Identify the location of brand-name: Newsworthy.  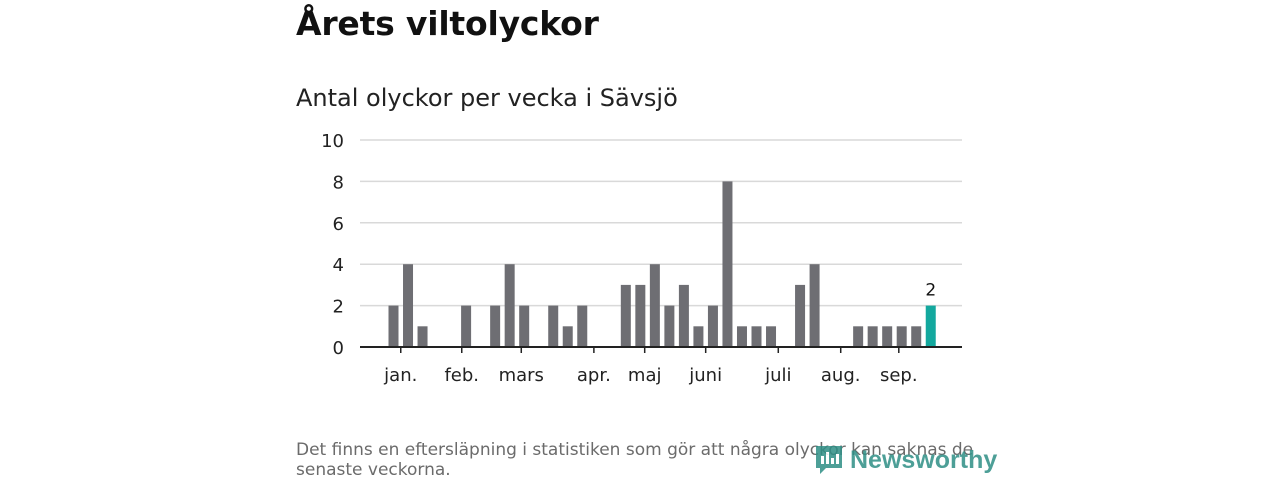
(924, 459).